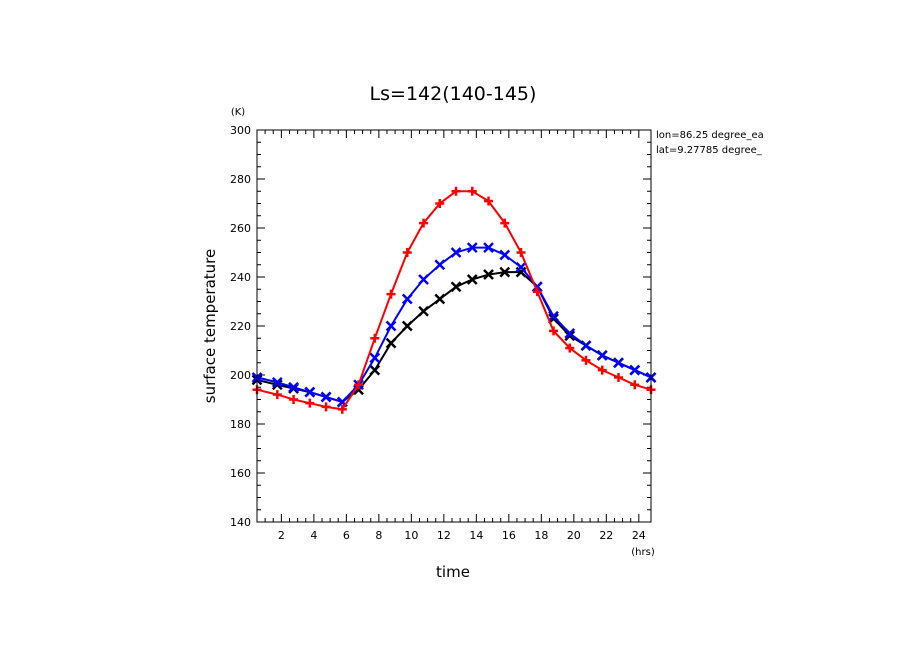  Describe the element at coordinates (238, 112) in the screenshot. I see `y-unit-label: (K)` at that location.